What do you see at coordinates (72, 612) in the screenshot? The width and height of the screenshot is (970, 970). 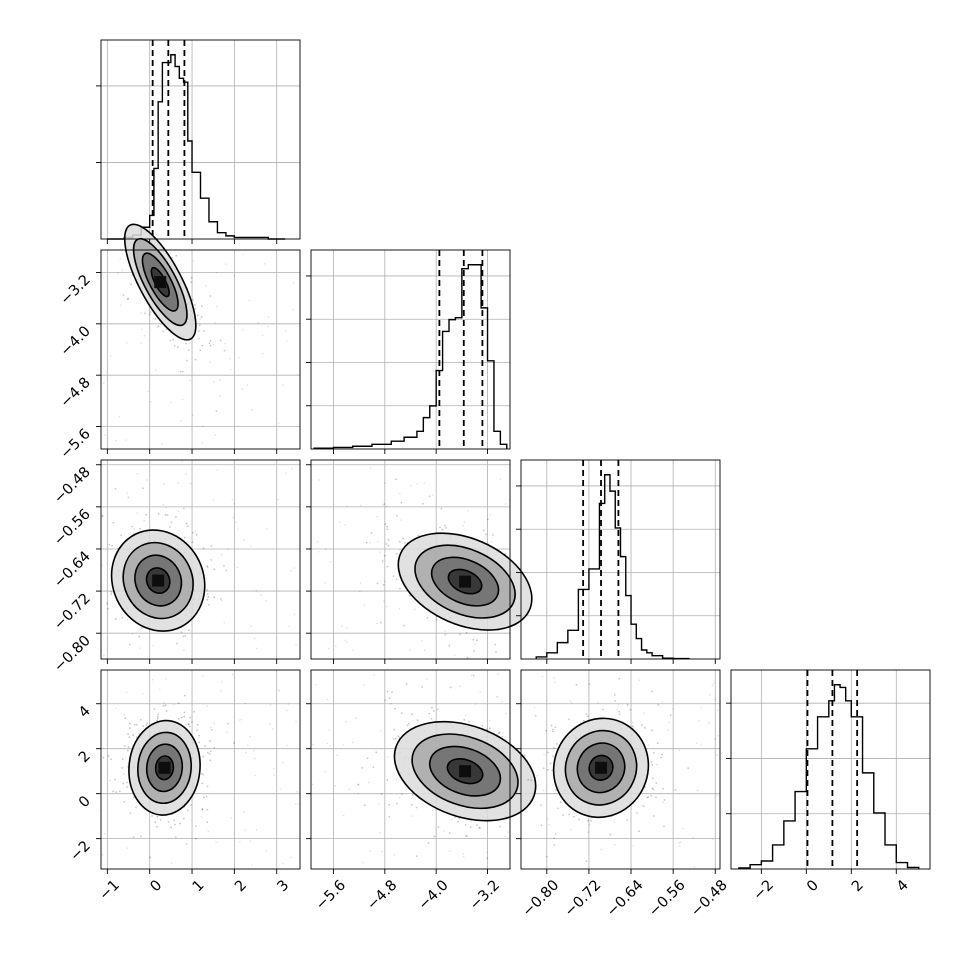 I see `y-tick-label-p2-1: −0.72` at bounding box center [72, 612].